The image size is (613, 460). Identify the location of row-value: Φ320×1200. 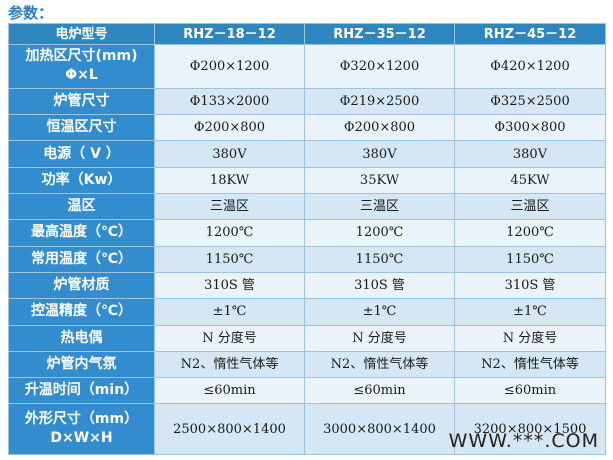
(379, 66).